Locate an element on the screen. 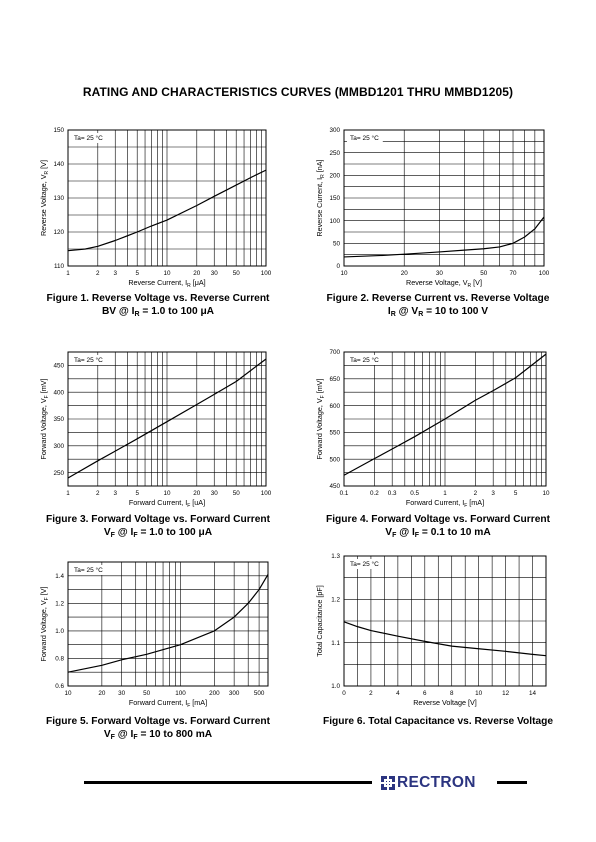  fig5-y-tick-label: 0.8 is located at coordinates (59, 659).